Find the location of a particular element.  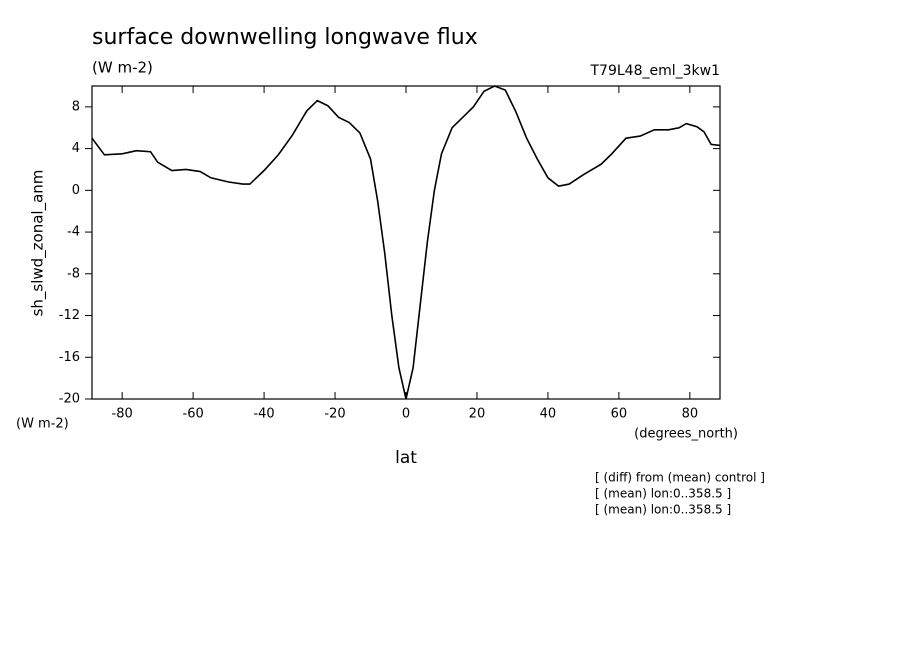

x-tick-label: 40 is located at coordinates (548, 414).